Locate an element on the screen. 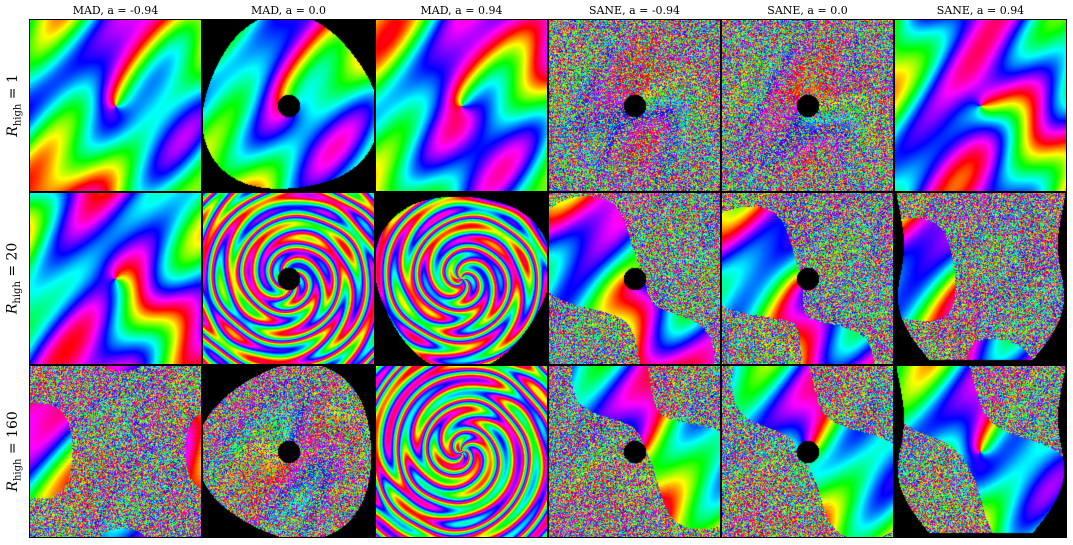  column-title: SANE, a = -0.94 is located at coordinates (634, 10).